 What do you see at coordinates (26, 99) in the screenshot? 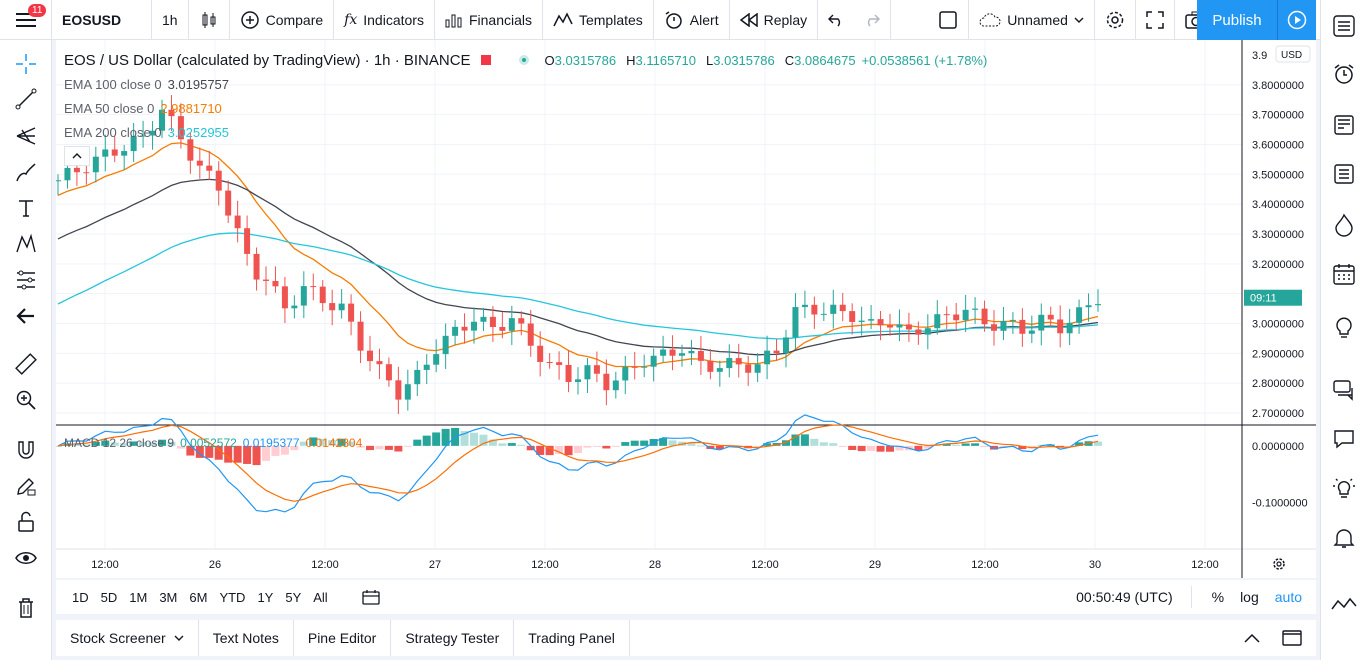
I see `trendline-tool` at bounding box center [26, 99].